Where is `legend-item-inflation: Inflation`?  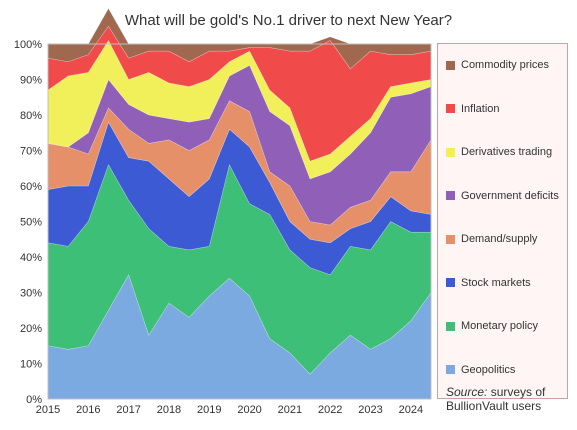
legend-item-inflation: Inflation is located at coordinates (473, 109).